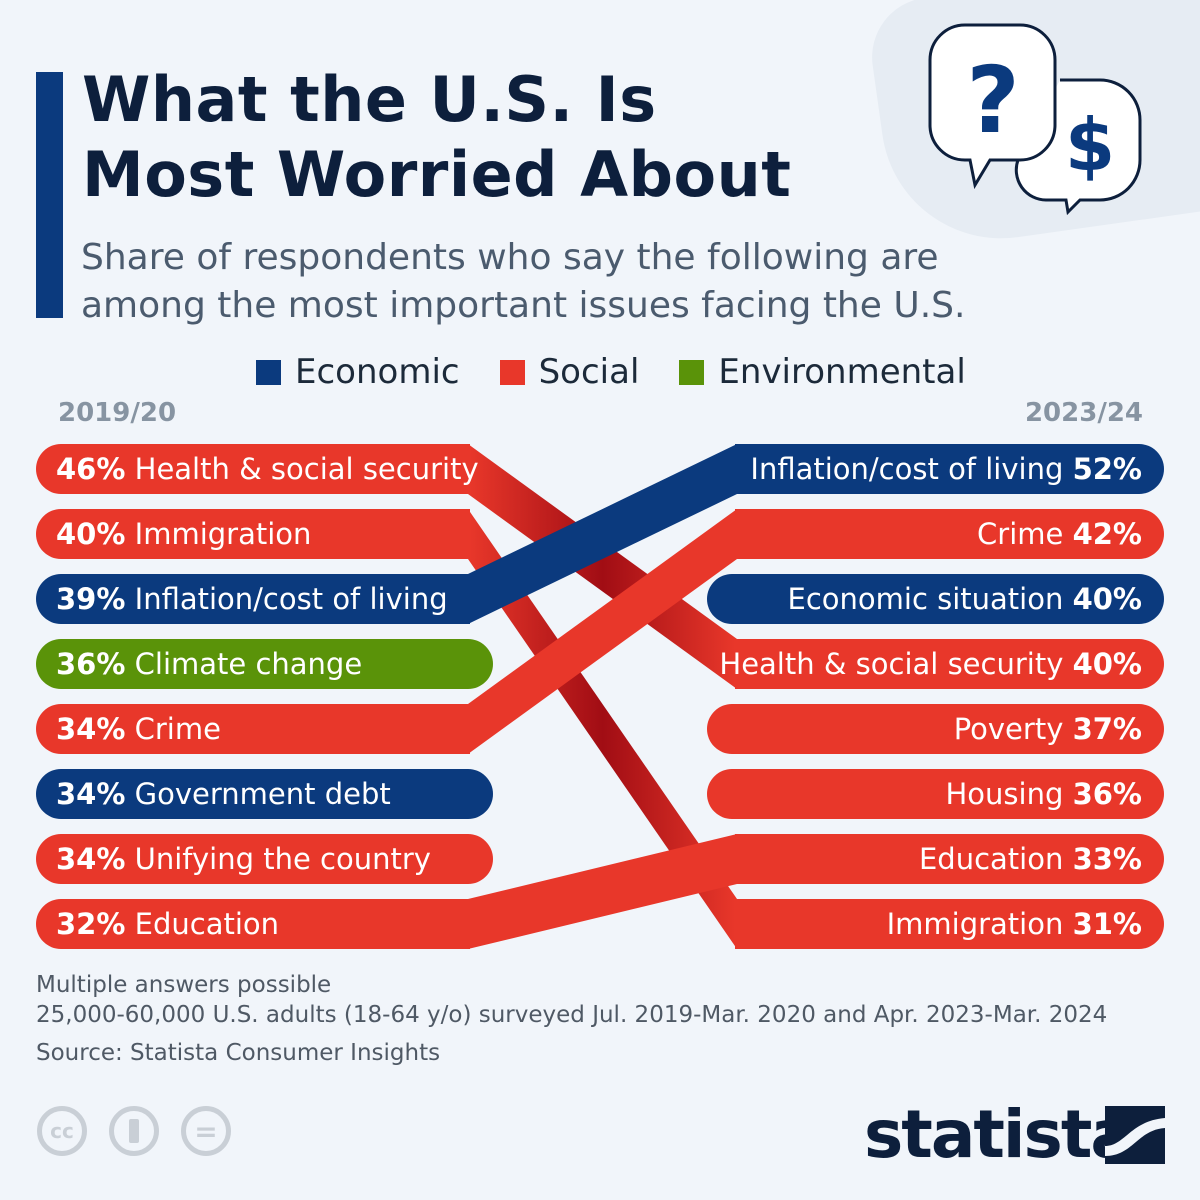  I want to click on left-bar-label: 34% Crime, so click(138, 729).